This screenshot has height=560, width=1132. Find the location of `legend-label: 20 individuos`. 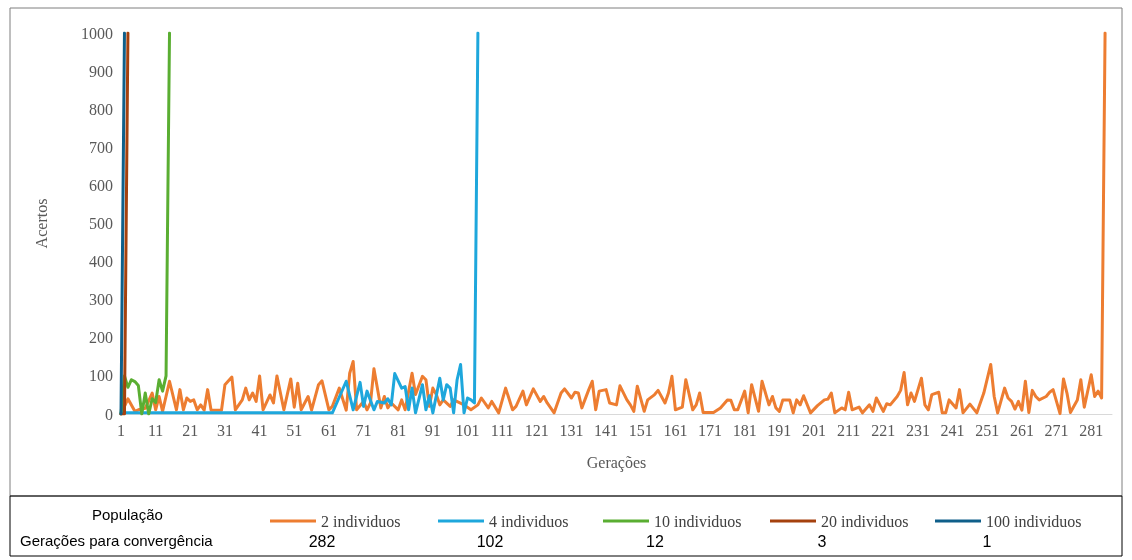

legend-label: 20 individuos is located at coordinates (865, 521).